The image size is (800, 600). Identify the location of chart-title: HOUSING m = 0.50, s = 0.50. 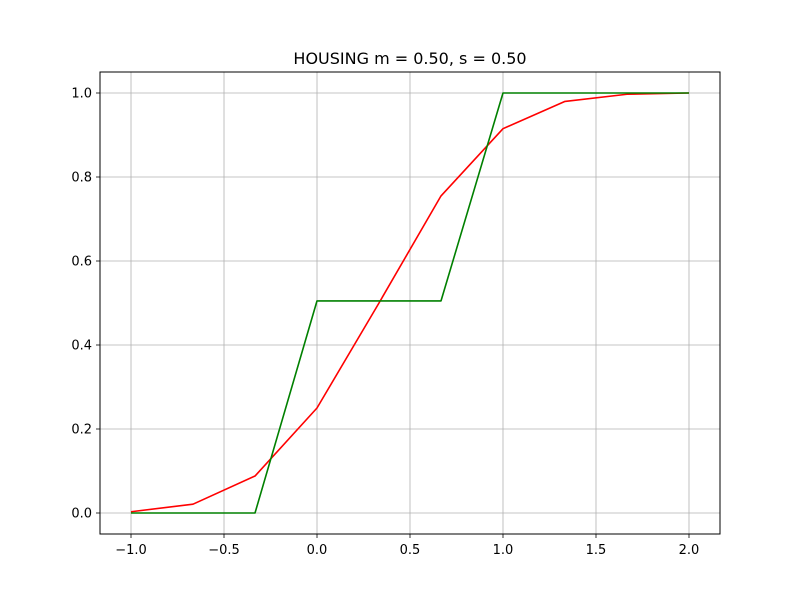
(409, 58).